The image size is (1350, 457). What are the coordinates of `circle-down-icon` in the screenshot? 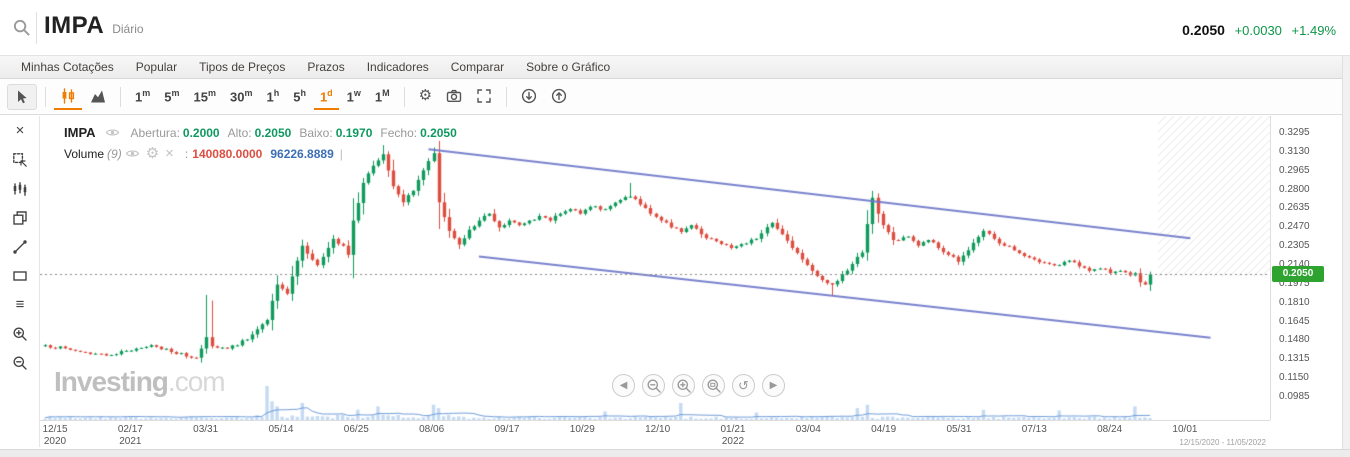 It's located at (529, 95).